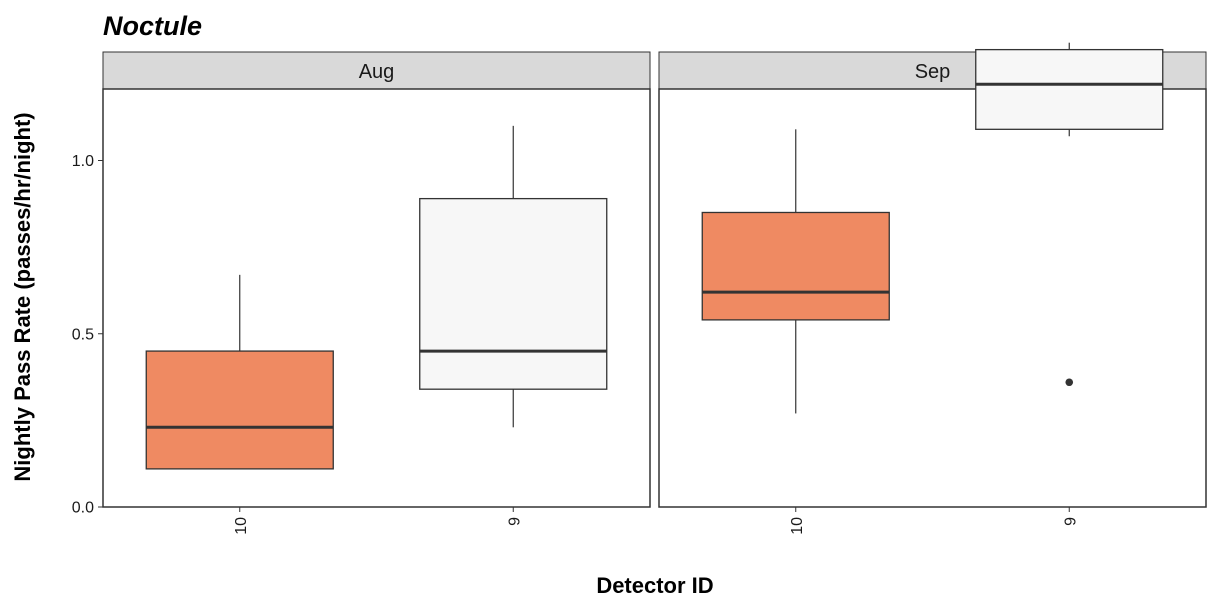  I want to click on y-tick-label: 0.5, so click(83, 334).